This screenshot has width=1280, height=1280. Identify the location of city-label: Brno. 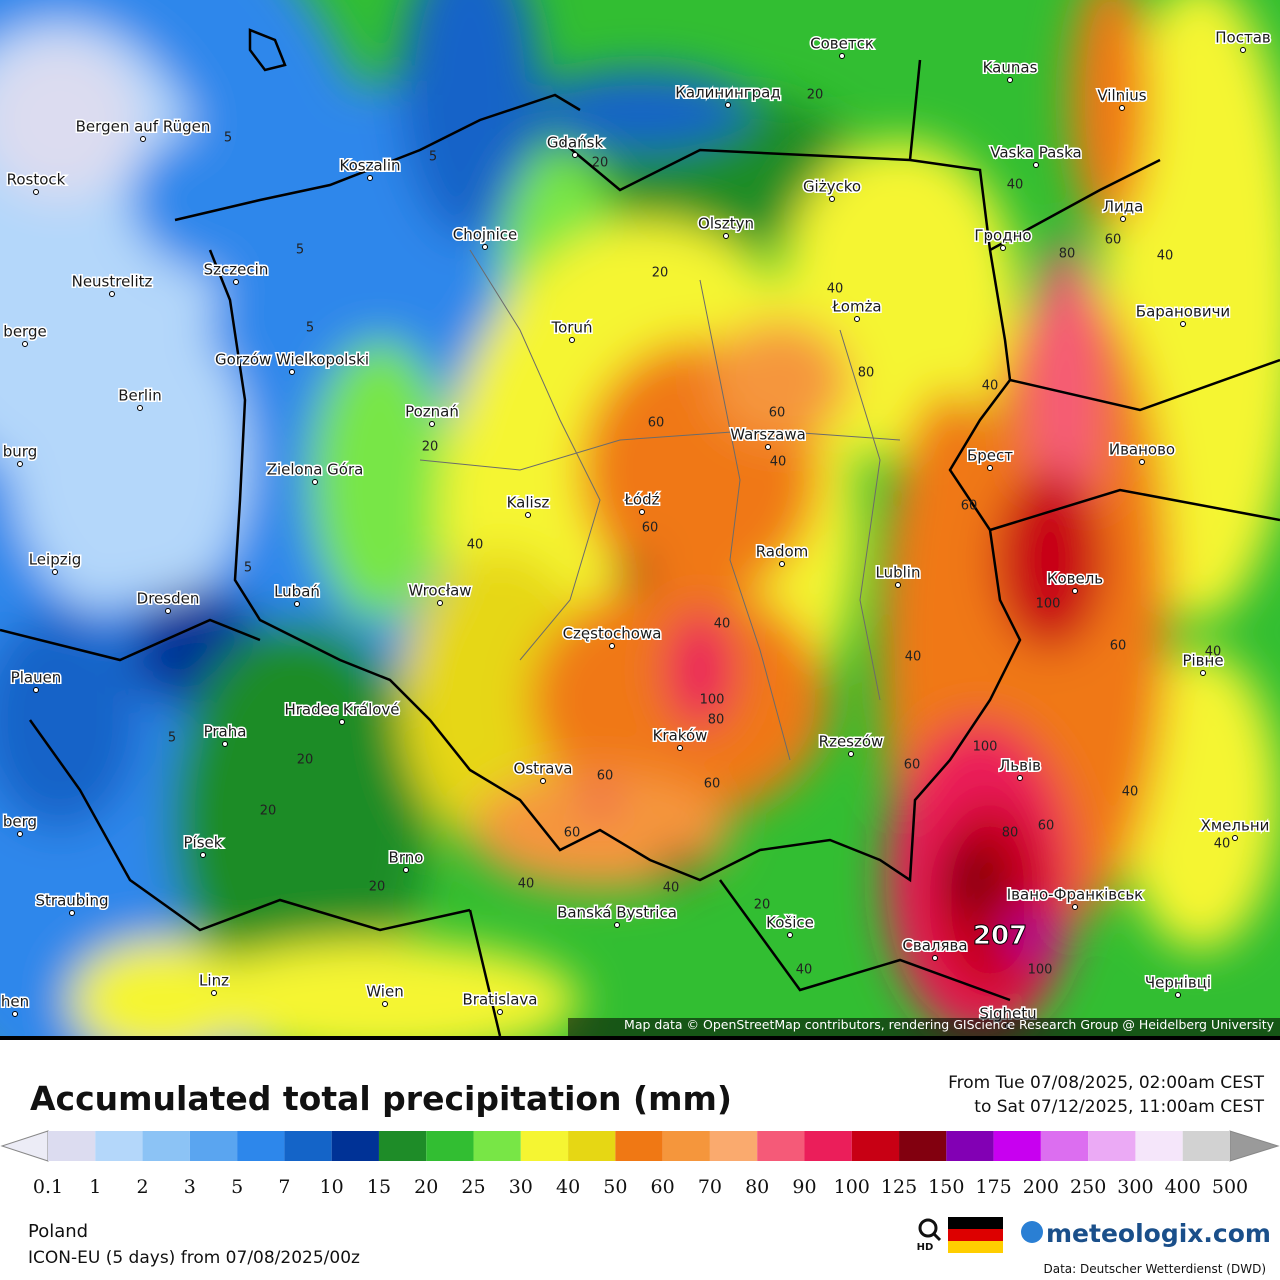
(406, 858).